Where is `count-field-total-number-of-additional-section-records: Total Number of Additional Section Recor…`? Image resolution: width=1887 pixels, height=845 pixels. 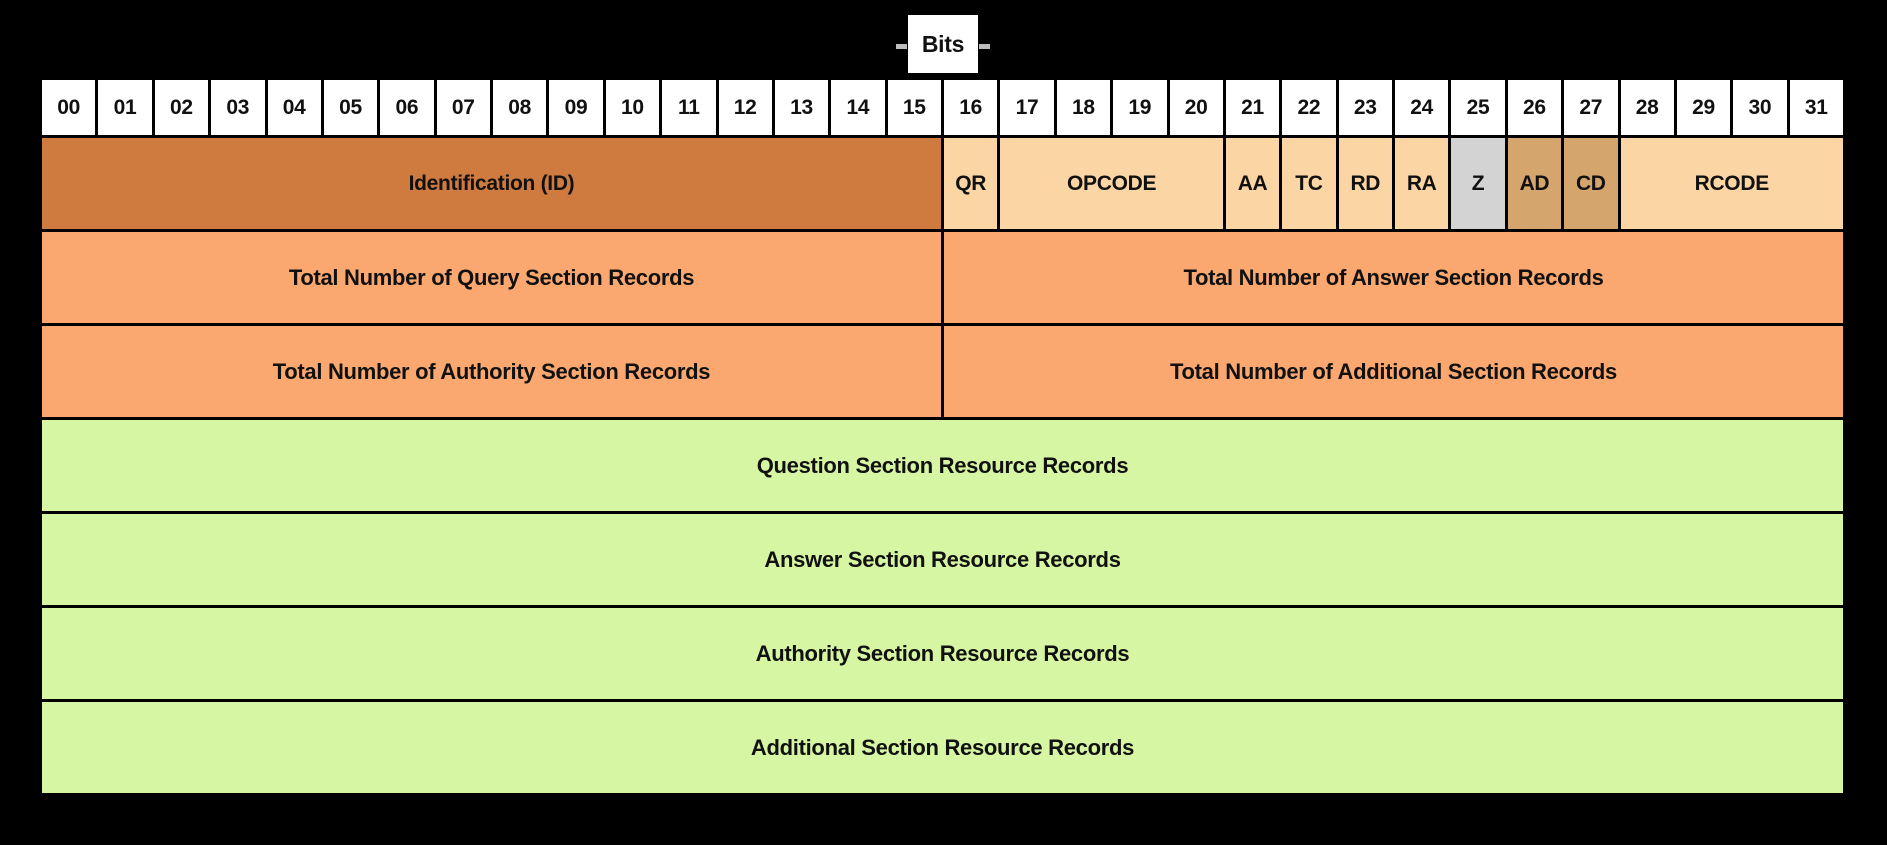 count-field-total-number-of-additional-section-records: Total Number of Additional Section Recor… is located at coordinates (1393, 371).